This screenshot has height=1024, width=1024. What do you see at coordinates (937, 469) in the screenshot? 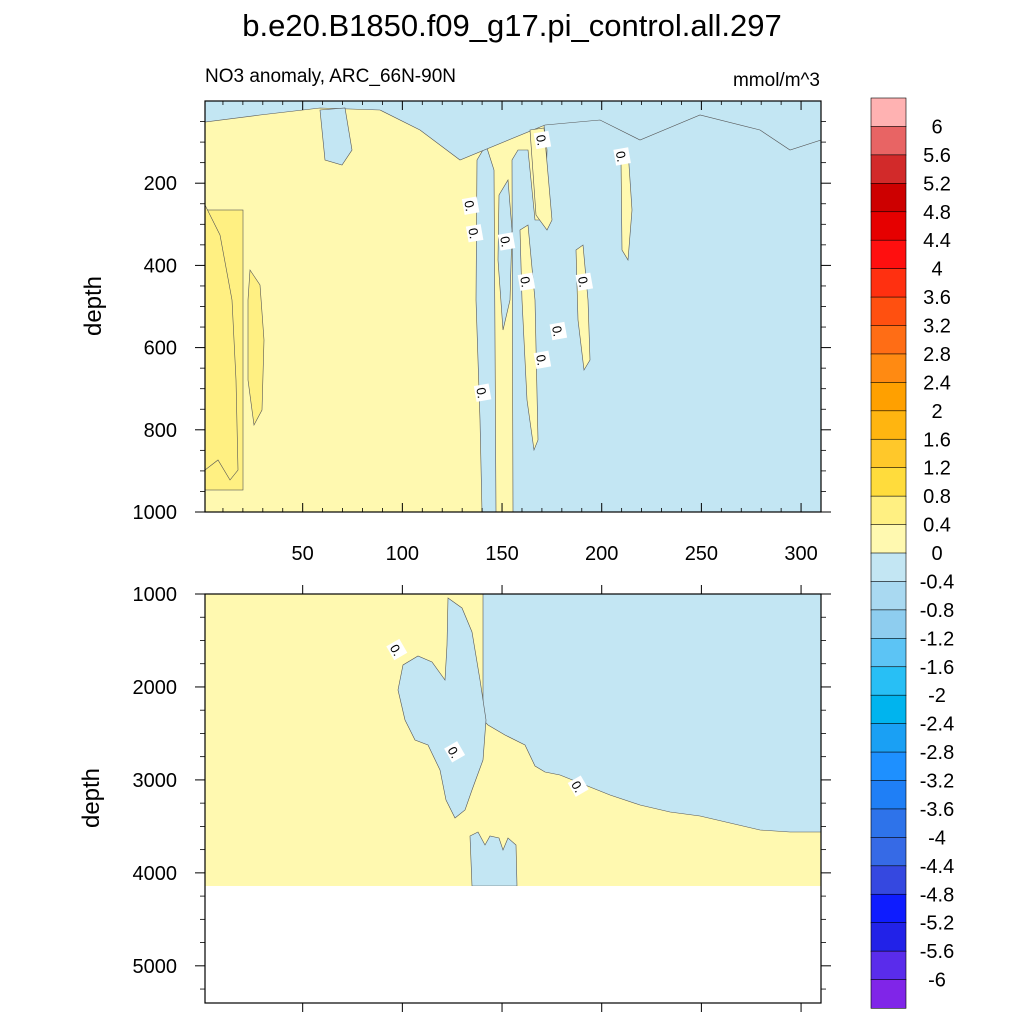
I see `colorbar-label: 1.2` at bounding box center [937, 469].